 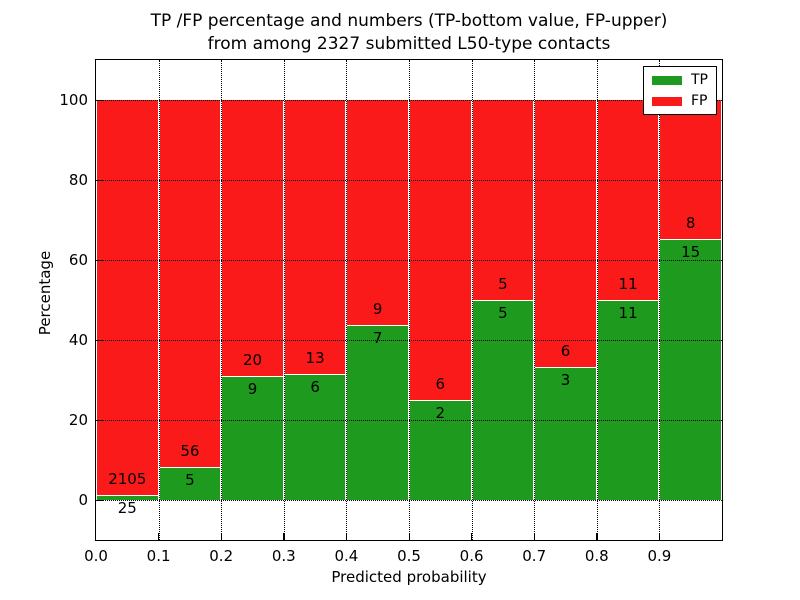 What do you see at coordinates (409, 577) in the screenshot?
I see `x-axis-label: Predicted probability` at bounding box center [409, 577].